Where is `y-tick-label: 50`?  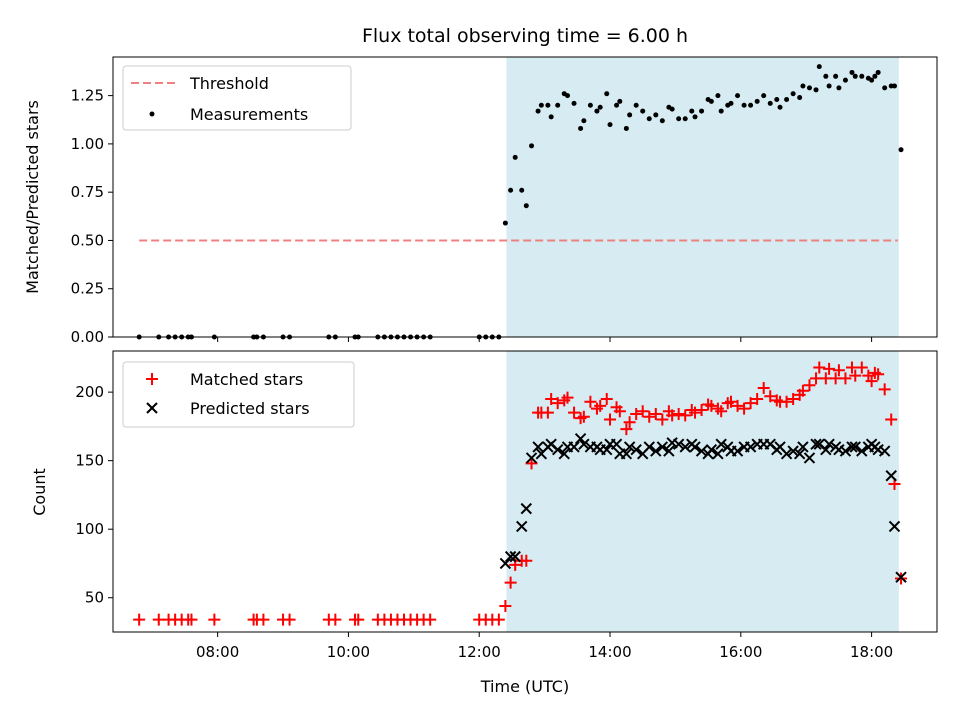 y-tick-label: 50 is located at coordinates (94, 598).